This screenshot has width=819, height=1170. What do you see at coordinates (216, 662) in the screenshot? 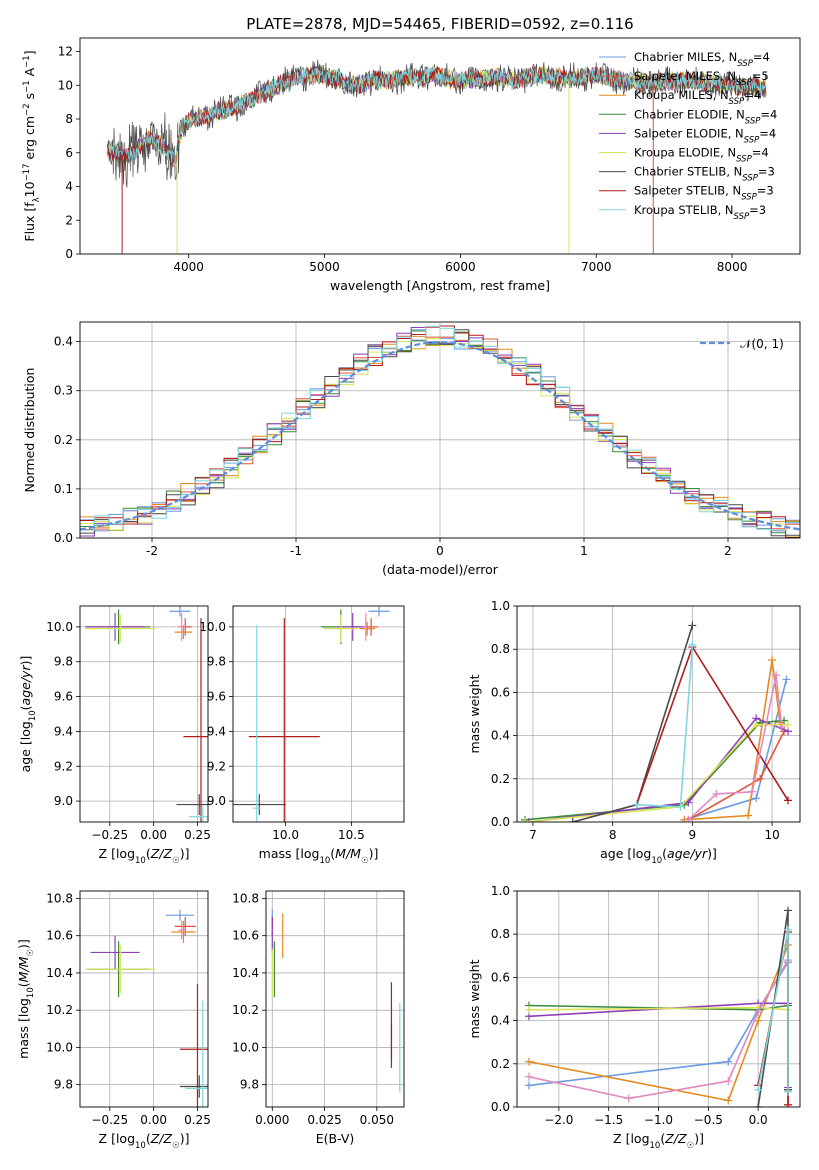
I see `y-tick-label: 9.8` at bounding box center [216, 662].